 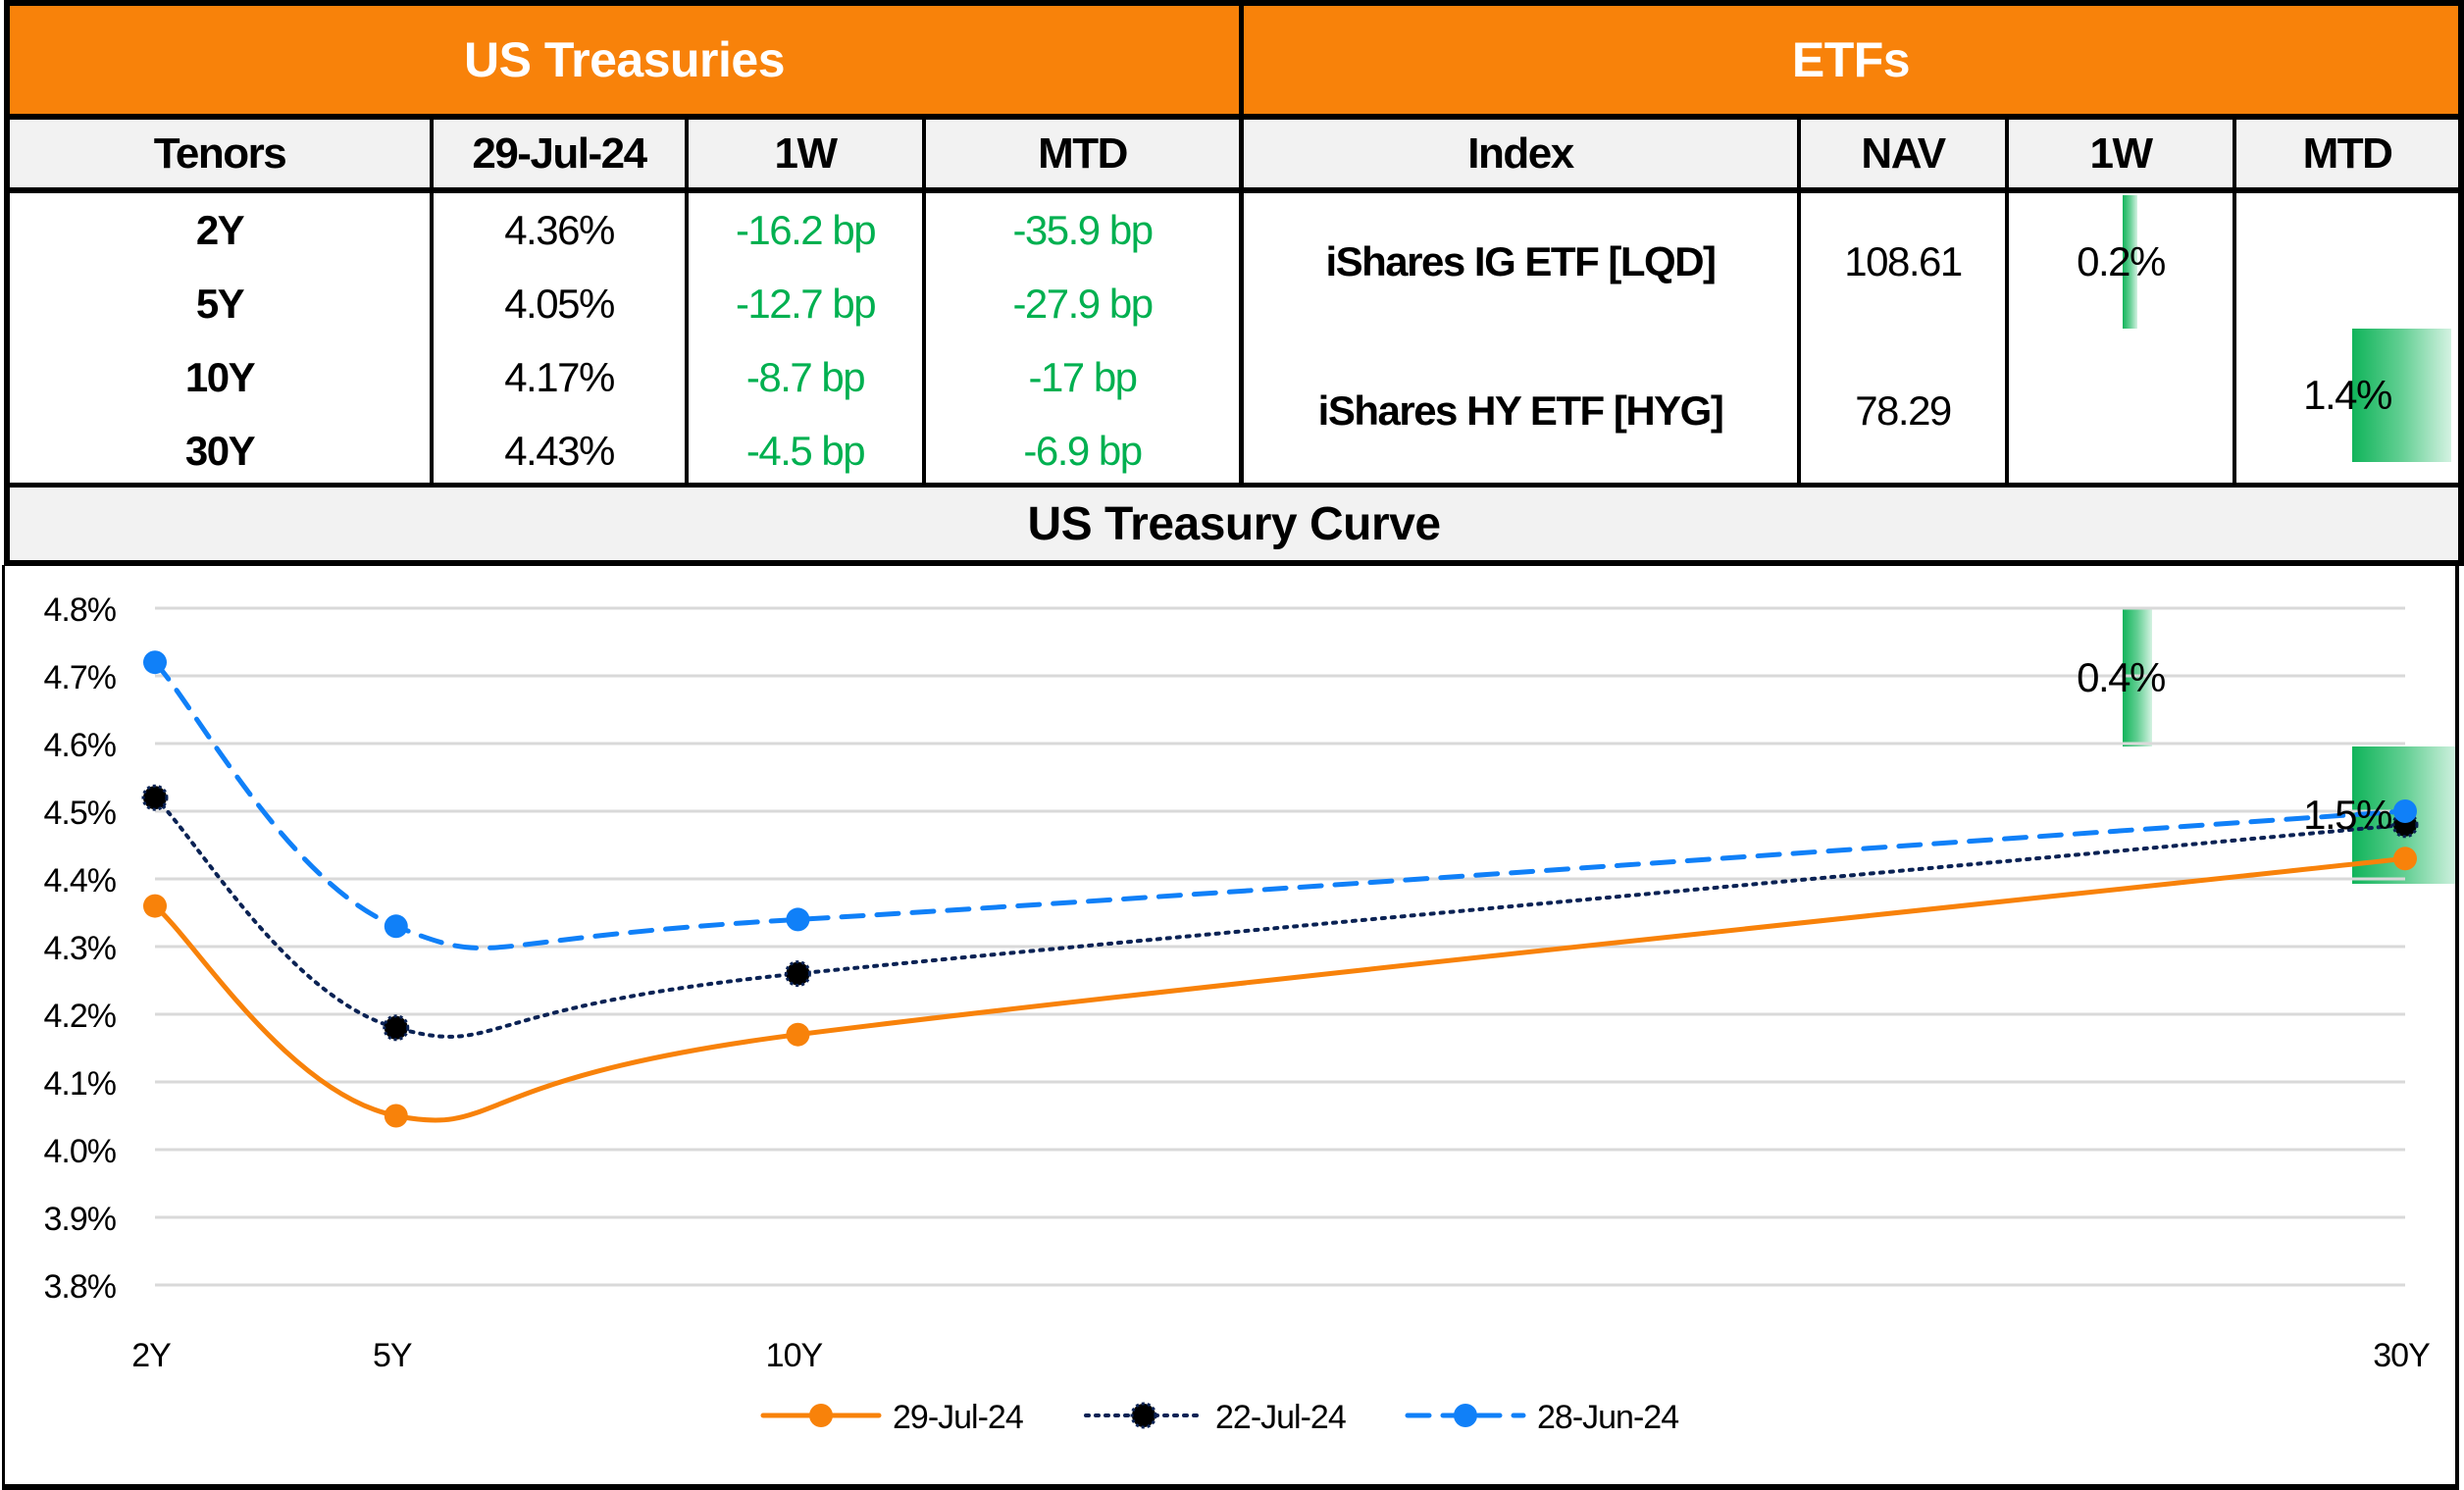 I want to click on y-tick-label: 4.7%, so click(x=80, y=677).